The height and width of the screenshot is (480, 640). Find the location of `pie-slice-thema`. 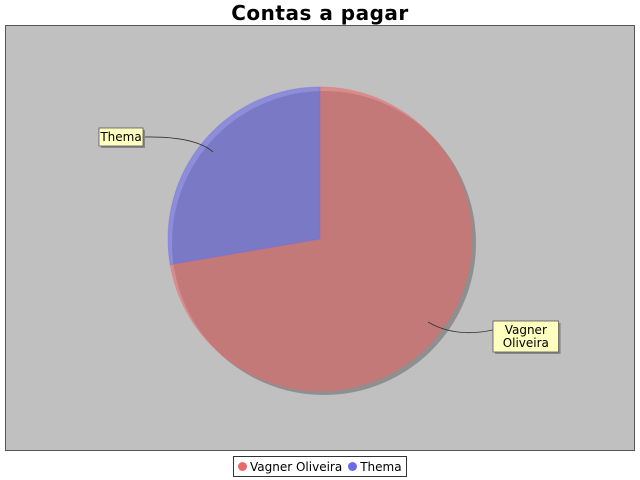

pie-slice-thema is located at coordinates (244, 176).